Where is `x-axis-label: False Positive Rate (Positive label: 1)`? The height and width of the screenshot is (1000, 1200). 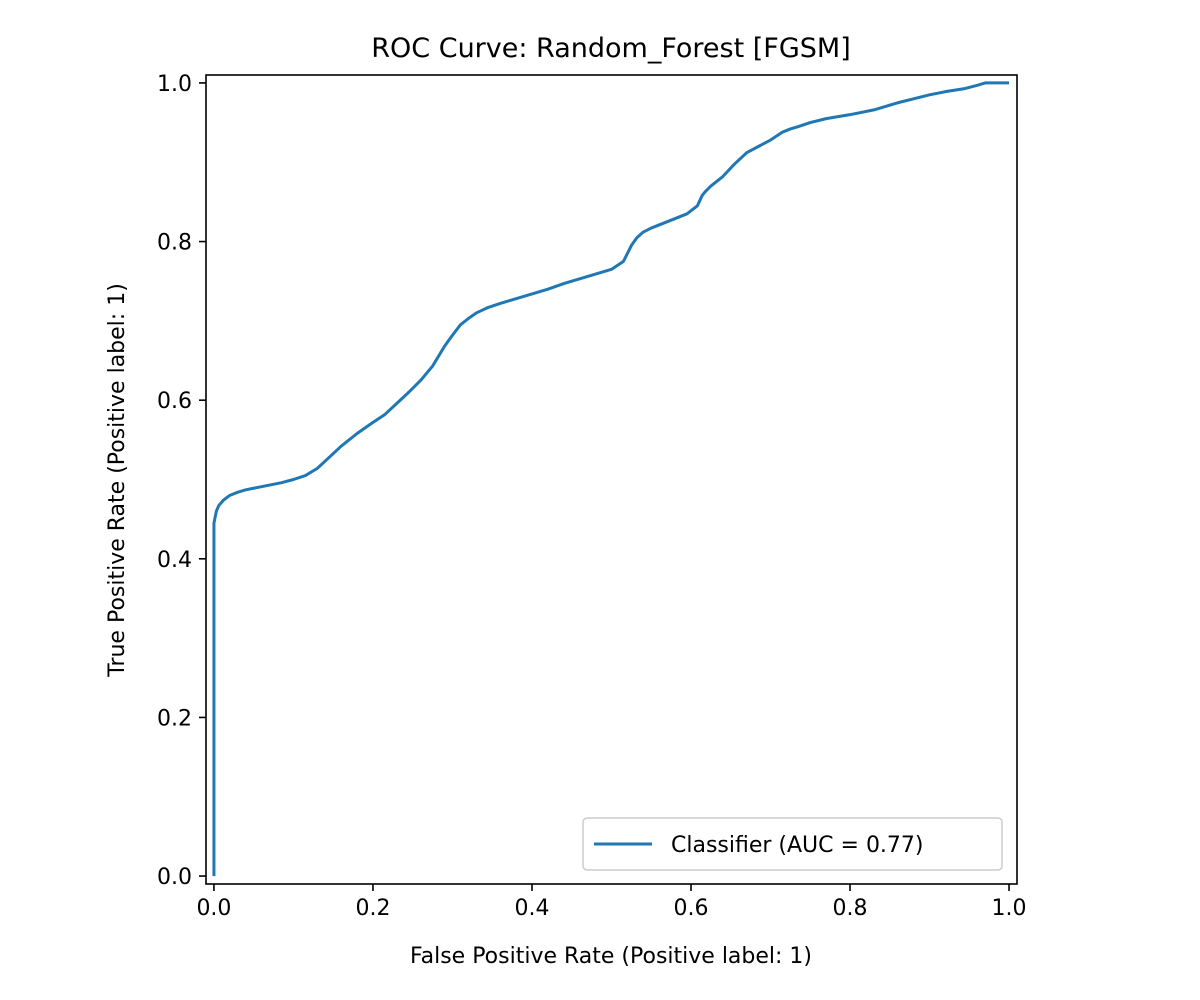
x-axis-label: False Positive Rate (Positive label: 1) is located at coordinates (611, 956).